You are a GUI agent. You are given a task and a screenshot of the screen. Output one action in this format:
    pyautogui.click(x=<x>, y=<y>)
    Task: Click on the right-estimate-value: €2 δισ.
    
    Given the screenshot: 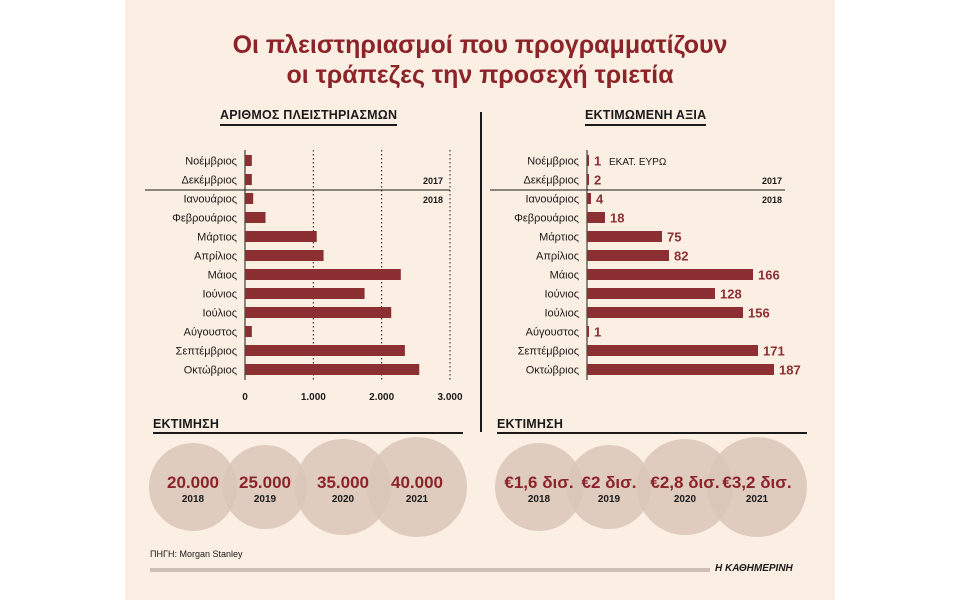 What is the action you would take?
    pyautogui.click(x=609, y=482)
    